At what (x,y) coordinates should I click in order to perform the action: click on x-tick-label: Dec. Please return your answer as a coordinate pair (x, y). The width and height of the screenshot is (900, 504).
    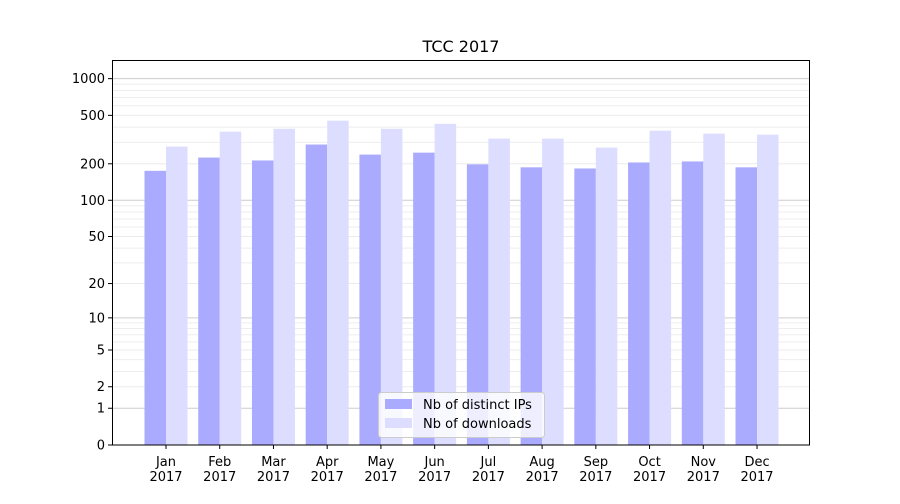
    Looking at the image, I should click on (756, 462).